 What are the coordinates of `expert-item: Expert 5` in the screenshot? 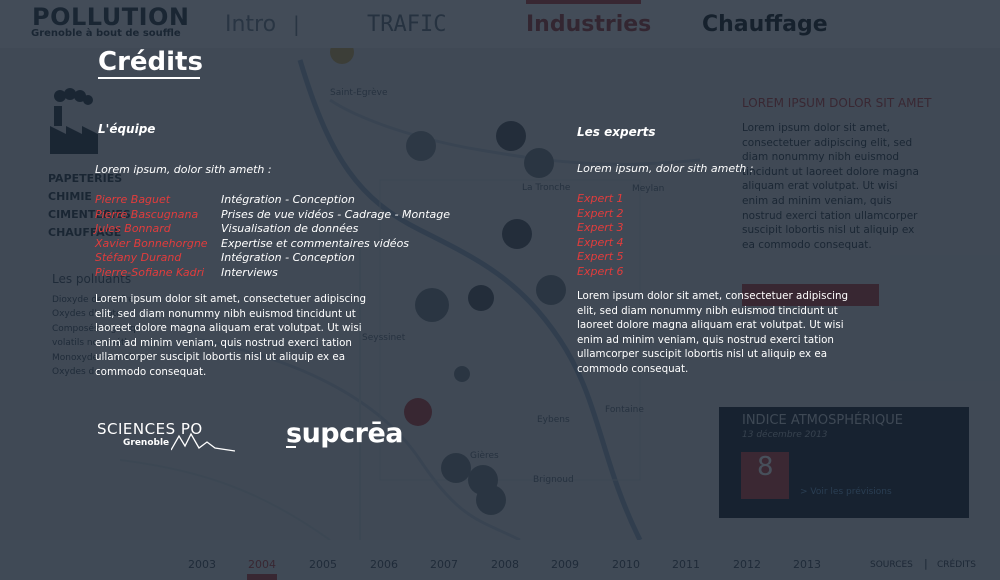 It's located at (600, 256).